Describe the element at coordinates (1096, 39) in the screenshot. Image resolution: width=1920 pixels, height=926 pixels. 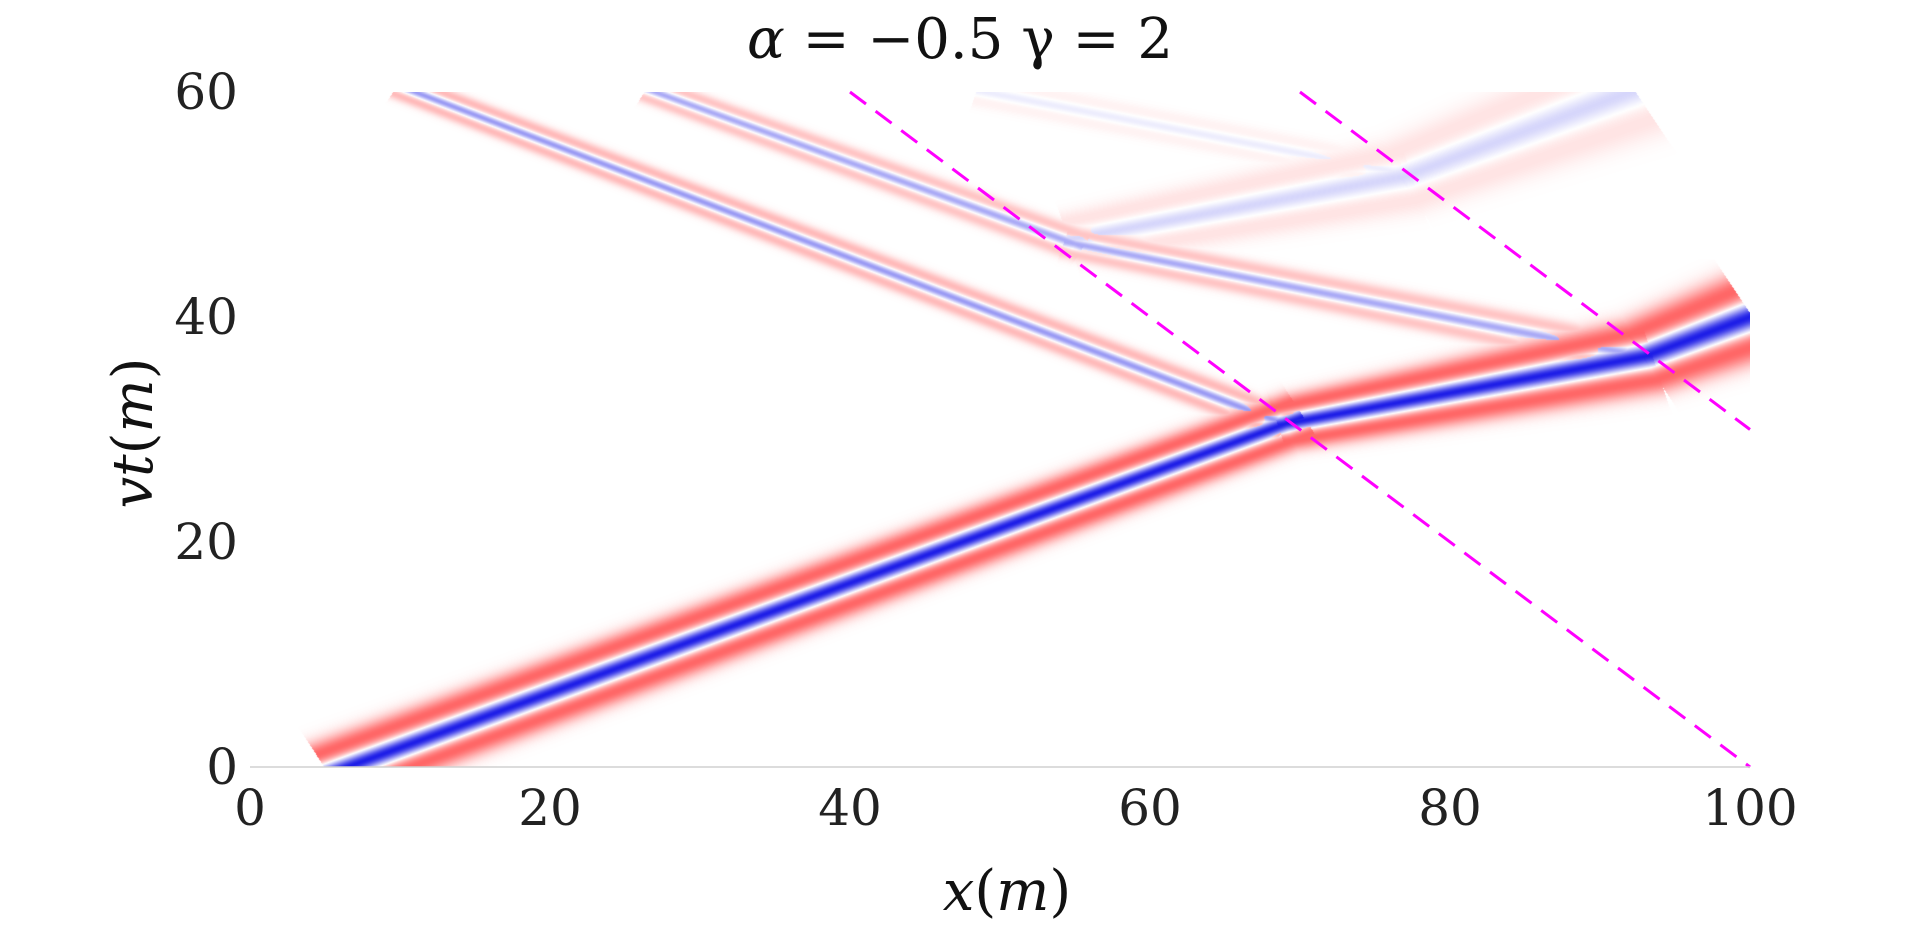
I see `title-gamma-equals: =` at that location.